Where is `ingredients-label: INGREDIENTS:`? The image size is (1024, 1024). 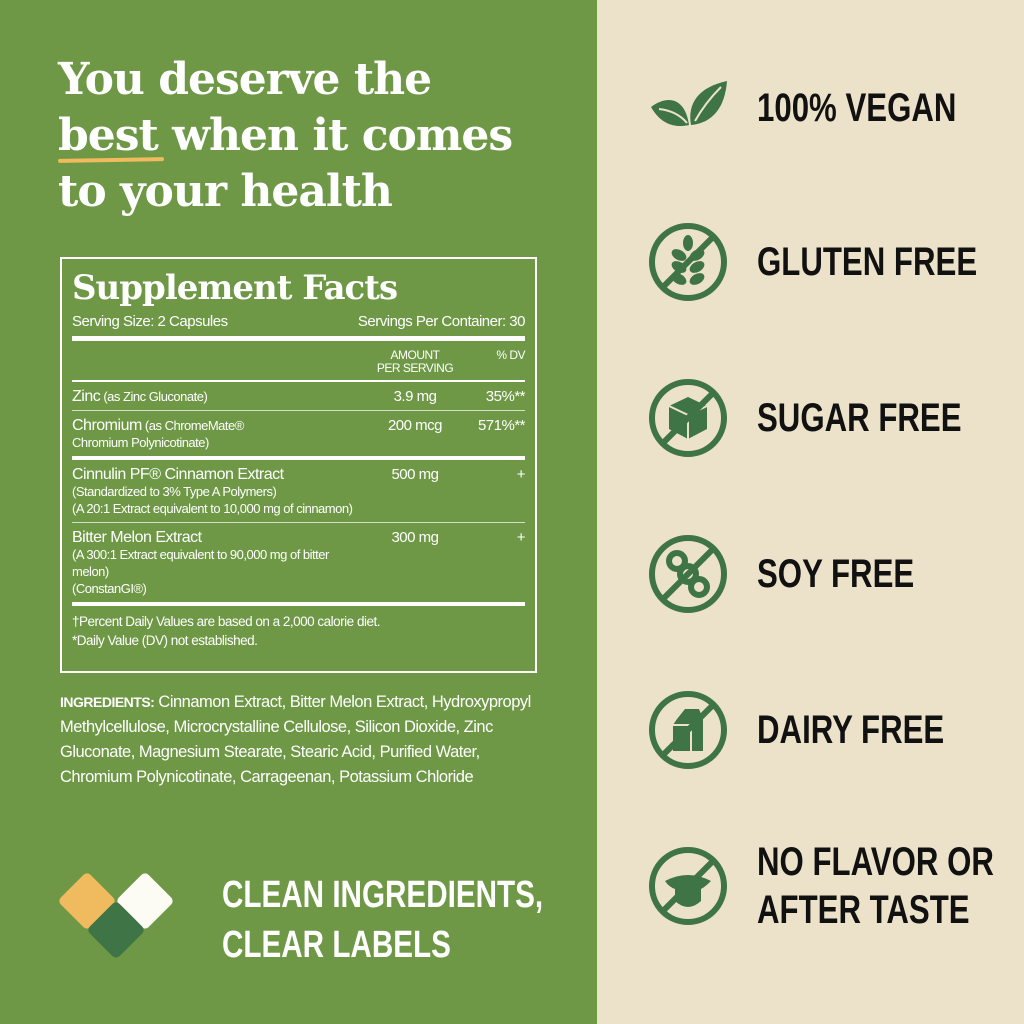
ingredients-label: INGREDIENTS: is located at coordinates (107, 702).